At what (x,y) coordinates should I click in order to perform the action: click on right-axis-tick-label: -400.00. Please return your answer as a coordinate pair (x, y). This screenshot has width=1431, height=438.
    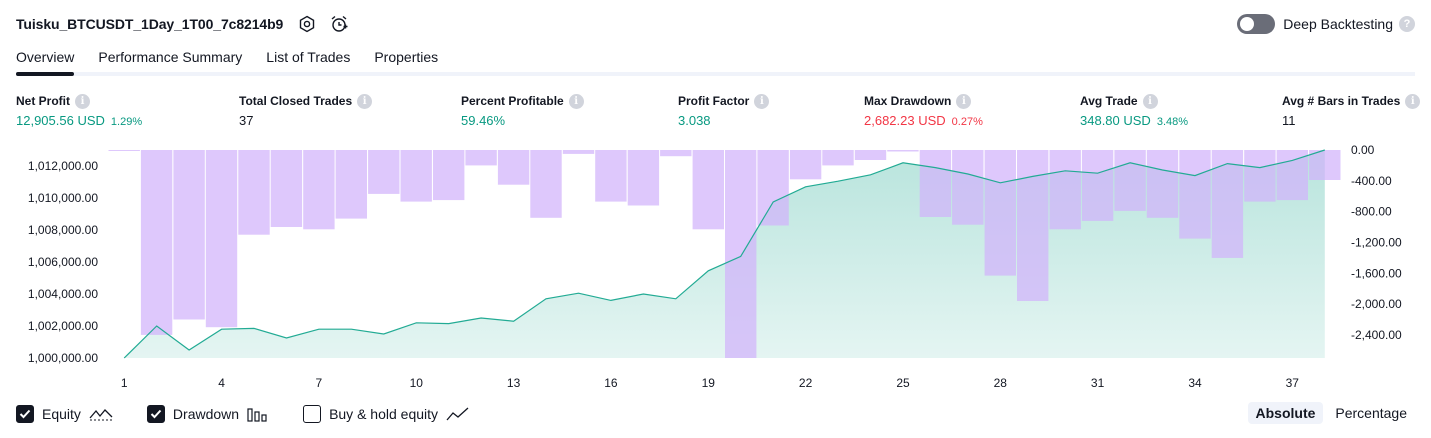
    Looking at the image, I should click on (1371, 181).